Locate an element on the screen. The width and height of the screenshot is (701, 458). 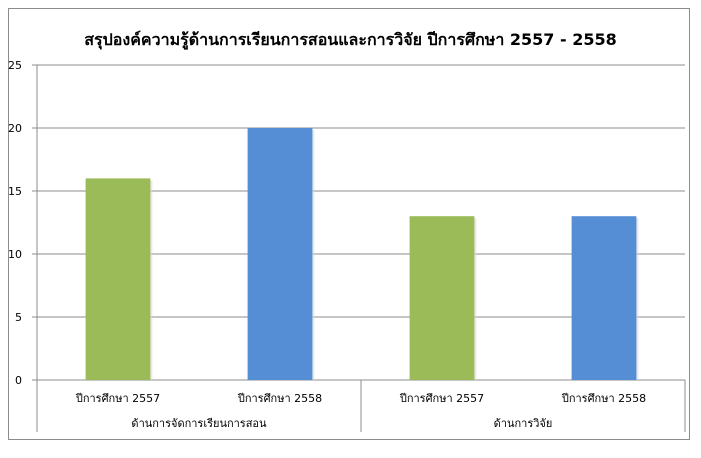
y-tick-label: 10 is located at coordinates (15, 254).